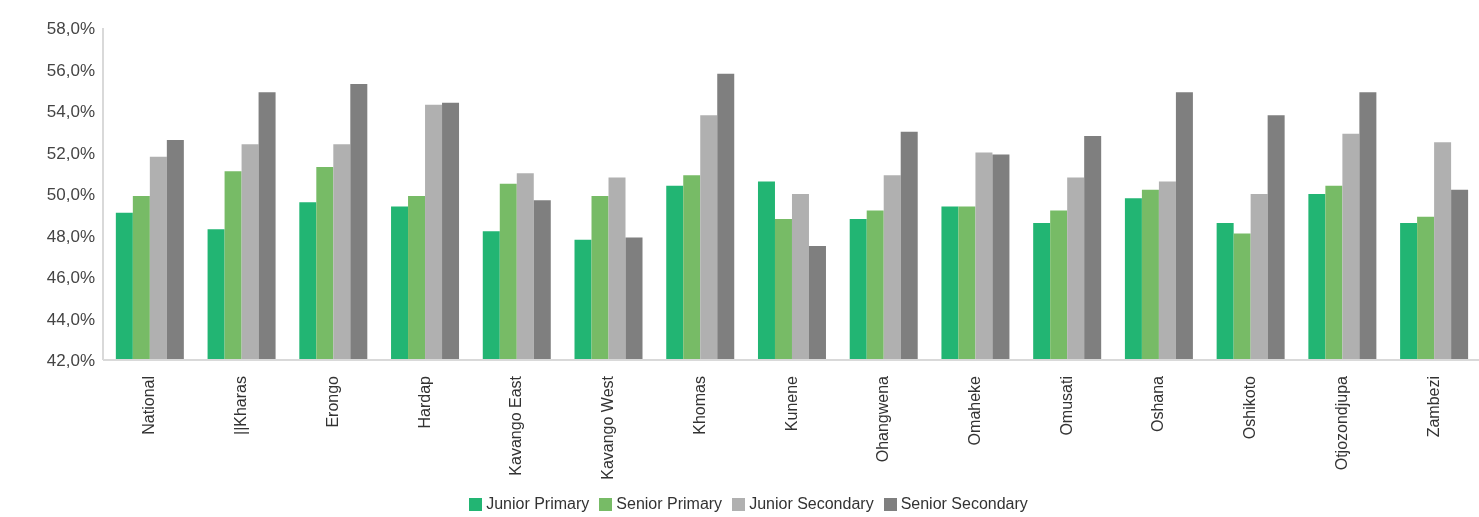 This screenshot has width=1479, height=517. What do you see at coordinates (669, 503) in the screenshot?
I see `legend-label: Senior Primary` at bounding box center [669, 503].